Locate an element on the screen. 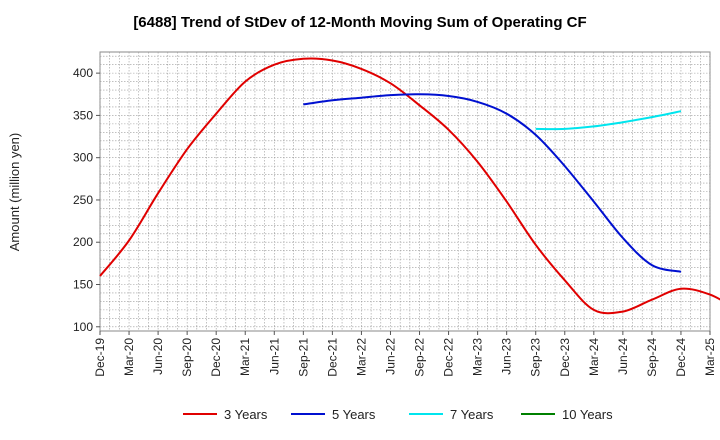  legend: 3 Years 5 Years 7 Years 10 Years is located at coordinates (398, 414).